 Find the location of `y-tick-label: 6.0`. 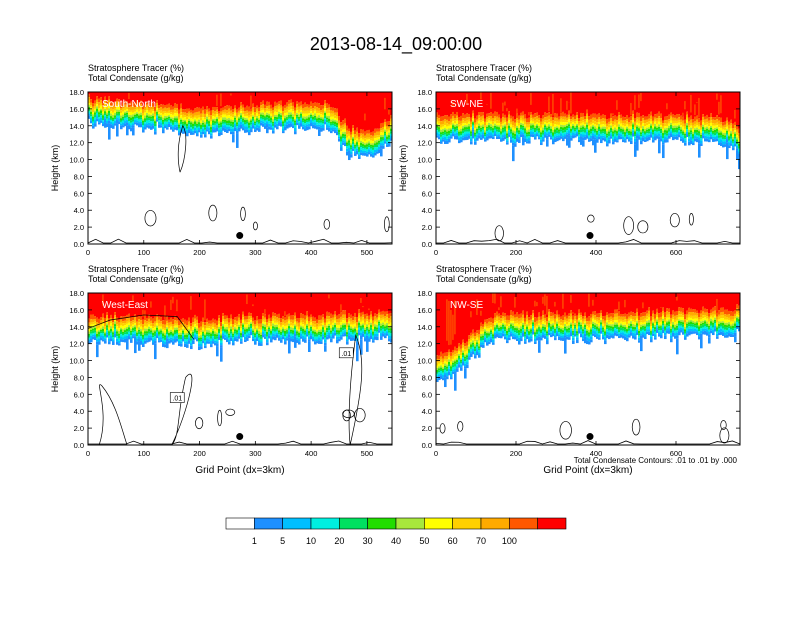

y-tick-label: 6.0 is located at coordinates (79, 193).